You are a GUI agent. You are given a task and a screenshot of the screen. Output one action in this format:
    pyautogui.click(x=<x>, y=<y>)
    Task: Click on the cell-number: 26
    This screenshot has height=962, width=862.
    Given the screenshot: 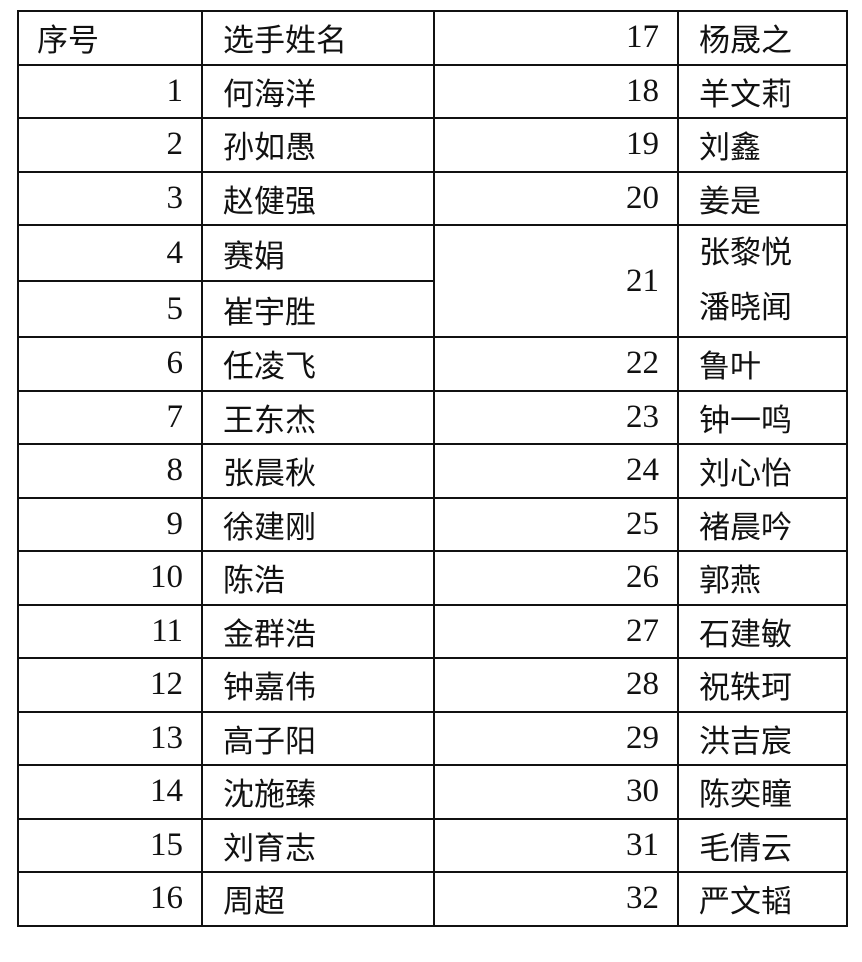 What is the action you would take?
    pyautogui.click(x=556, y=578)
    